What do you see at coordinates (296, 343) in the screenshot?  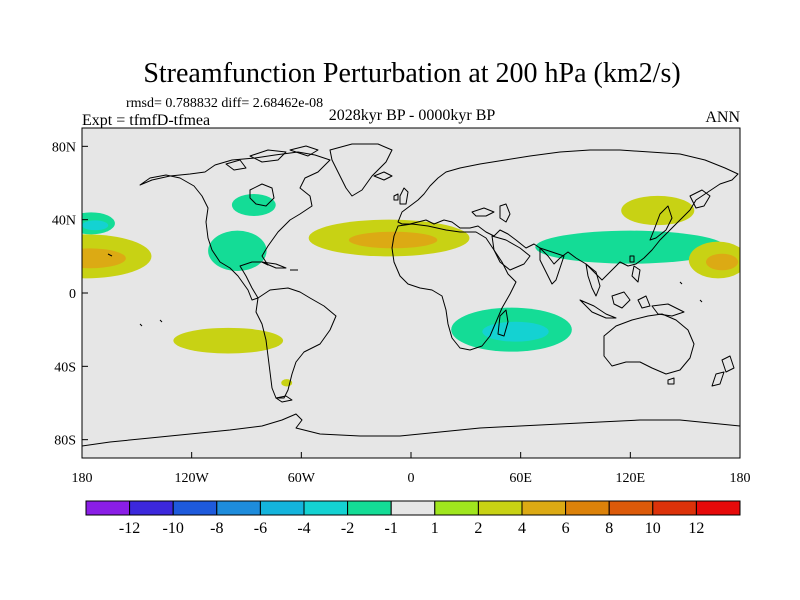 I see `coastline-south-america` at bounding box center [296, 343].